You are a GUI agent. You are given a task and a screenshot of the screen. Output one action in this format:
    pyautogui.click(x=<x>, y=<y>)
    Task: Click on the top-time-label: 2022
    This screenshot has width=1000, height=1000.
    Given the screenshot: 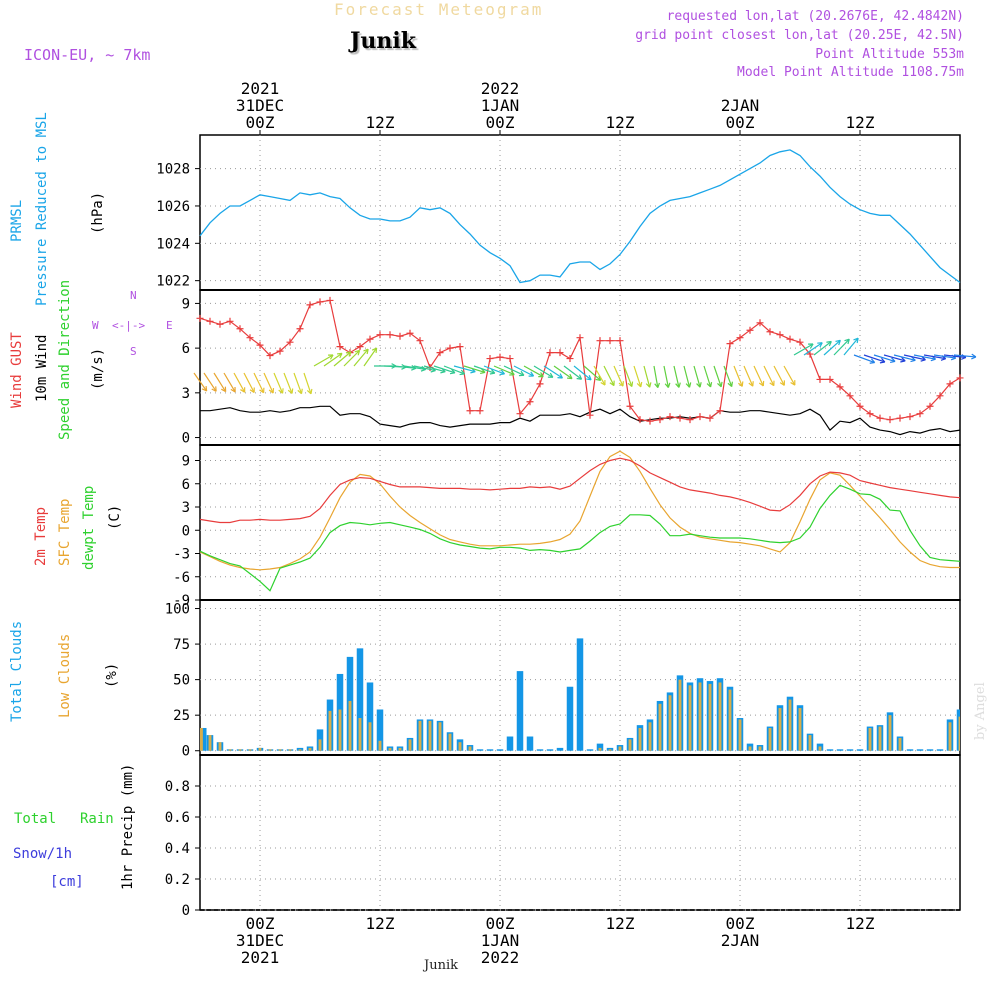 What is the action you would take?
    pyautogui.click(x=500, y=88)
    